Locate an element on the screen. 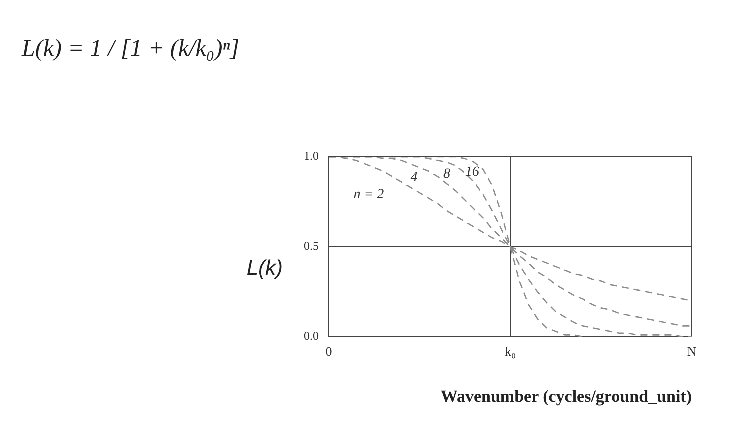 This screenshot has width=743, height=425. series-label: 8 is located at coordinates (446, 174).